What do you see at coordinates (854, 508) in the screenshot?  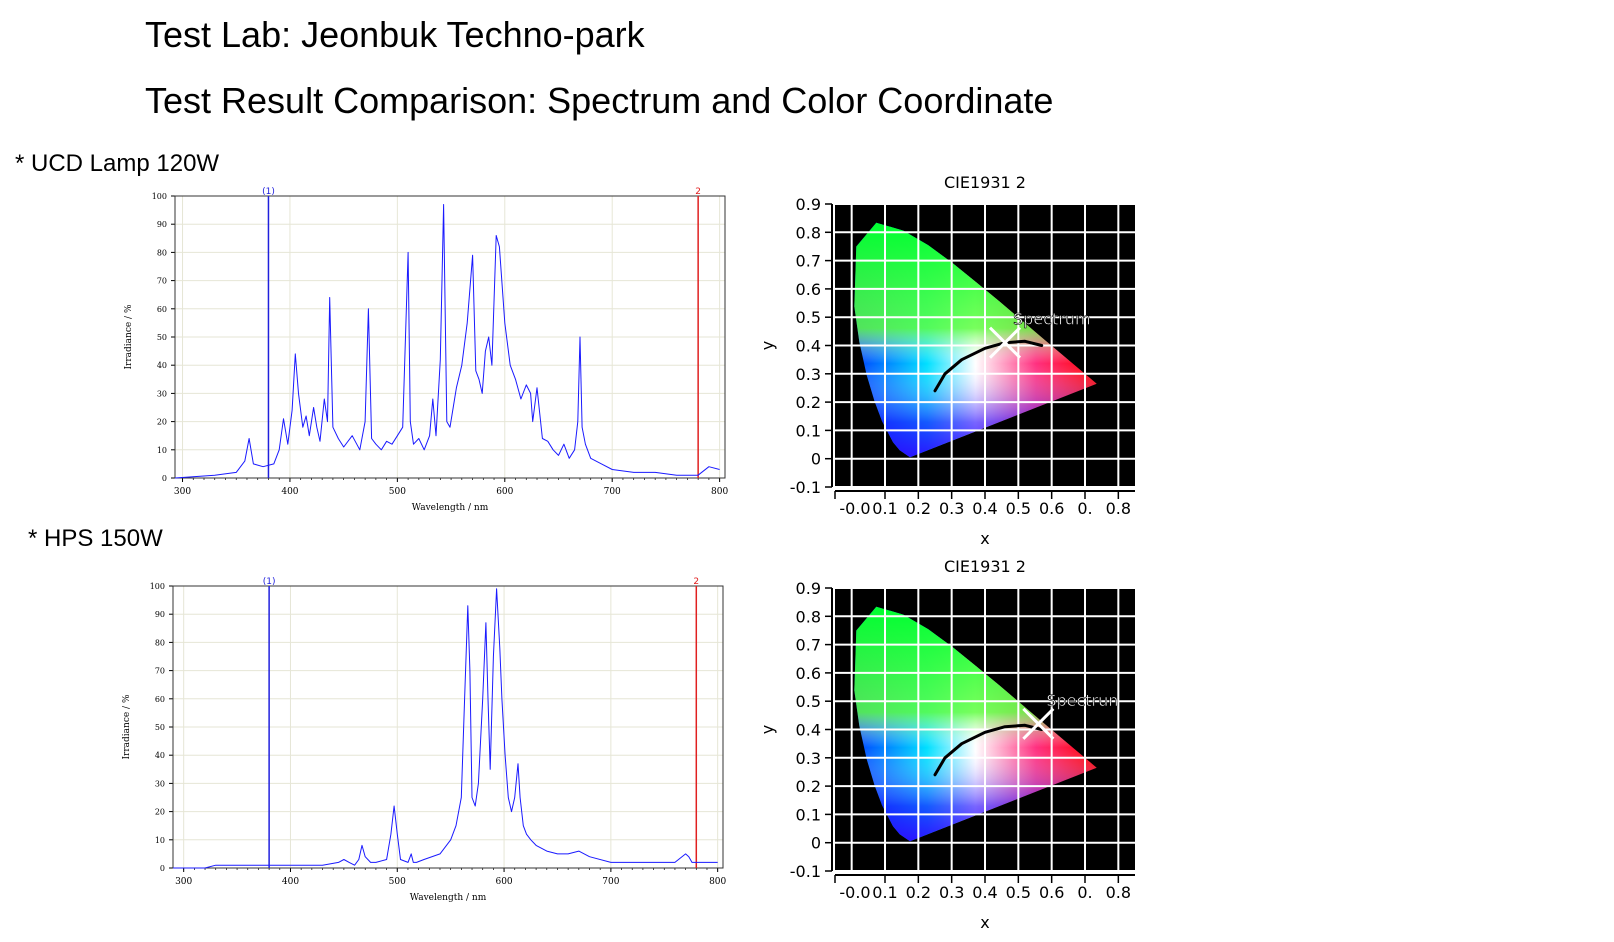 I see `cie-x-tick-label: -0.0` at bounding box center [854, 508].